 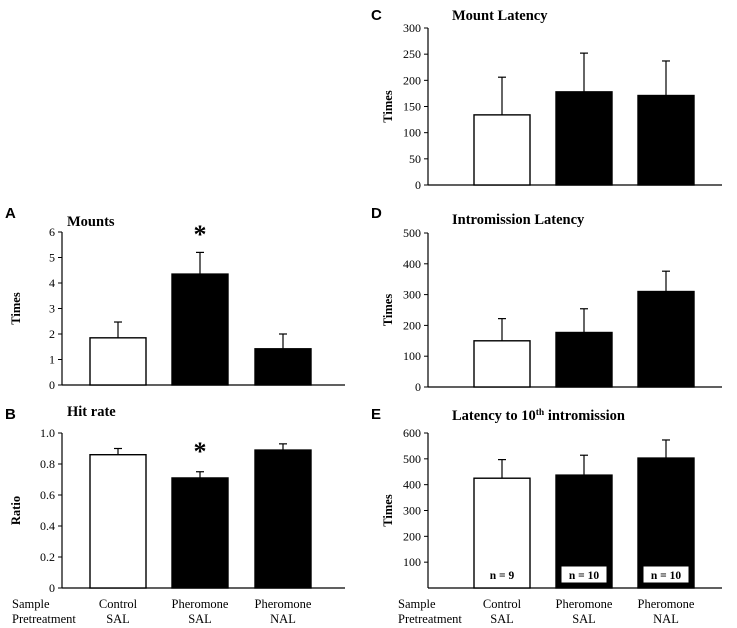 I want to click on row-label-sample-right: Sample, so click(x=417, y=604).